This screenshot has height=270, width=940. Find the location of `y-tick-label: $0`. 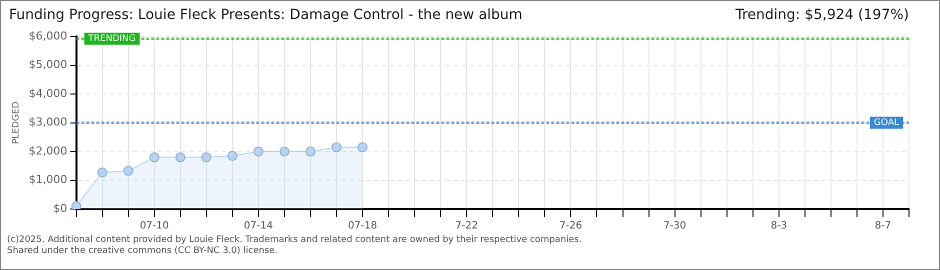

y-tick-label: $0 is located at coordinates (60, 208).